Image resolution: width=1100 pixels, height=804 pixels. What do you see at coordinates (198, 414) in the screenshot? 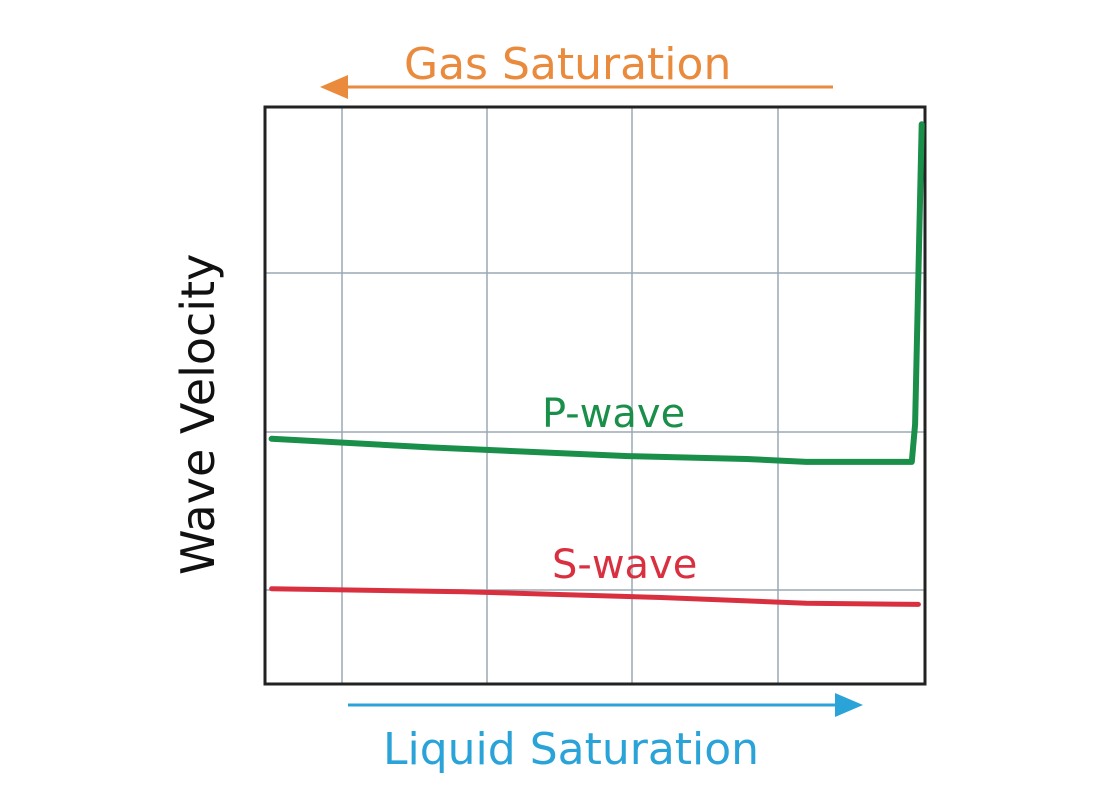
I see `wave-velocity-label: Wave Velocity` at bounding box center [198, 414].